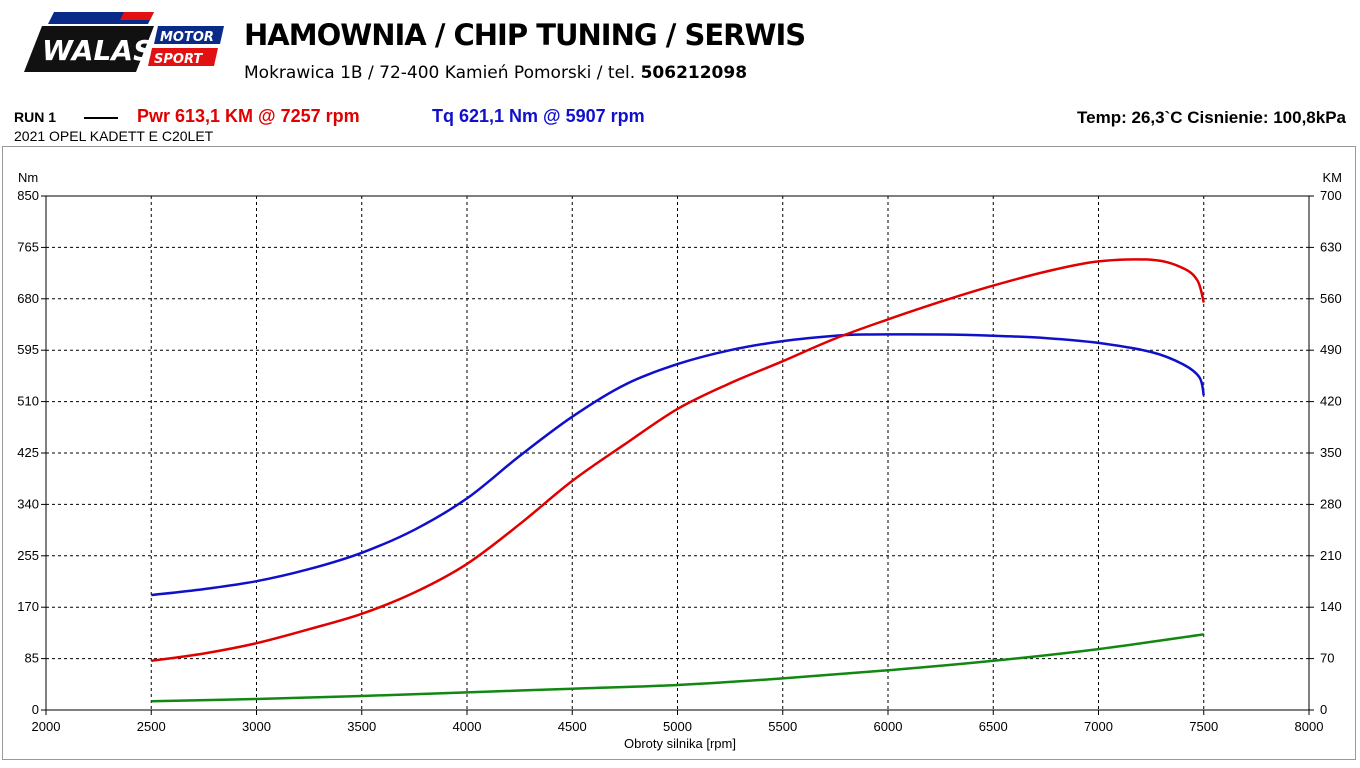 This screenshot has height=768, width=1360. What do you see at coordinates (782, 726) in the screenshot?
I see `x-tick-label: 5500` at bounding box center [782, 726].